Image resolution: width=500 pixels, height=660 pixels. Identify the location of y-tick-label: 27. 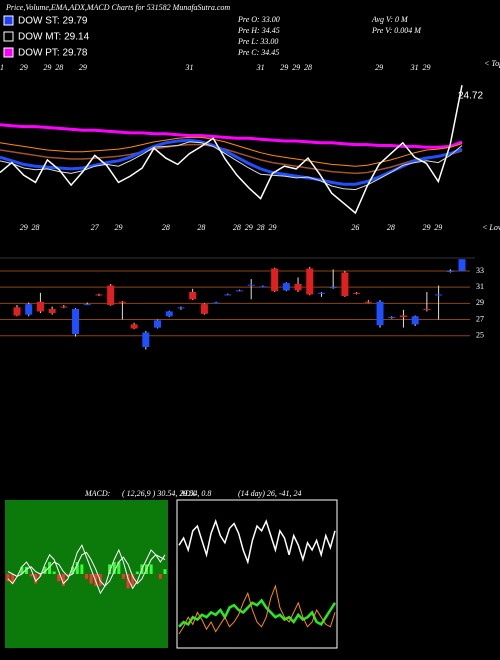
(480, 318).